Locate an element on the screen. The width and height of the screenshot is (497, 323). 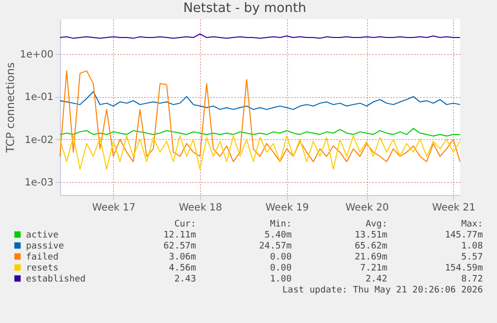
text: 1.08 is located at coordinates (472, 247).